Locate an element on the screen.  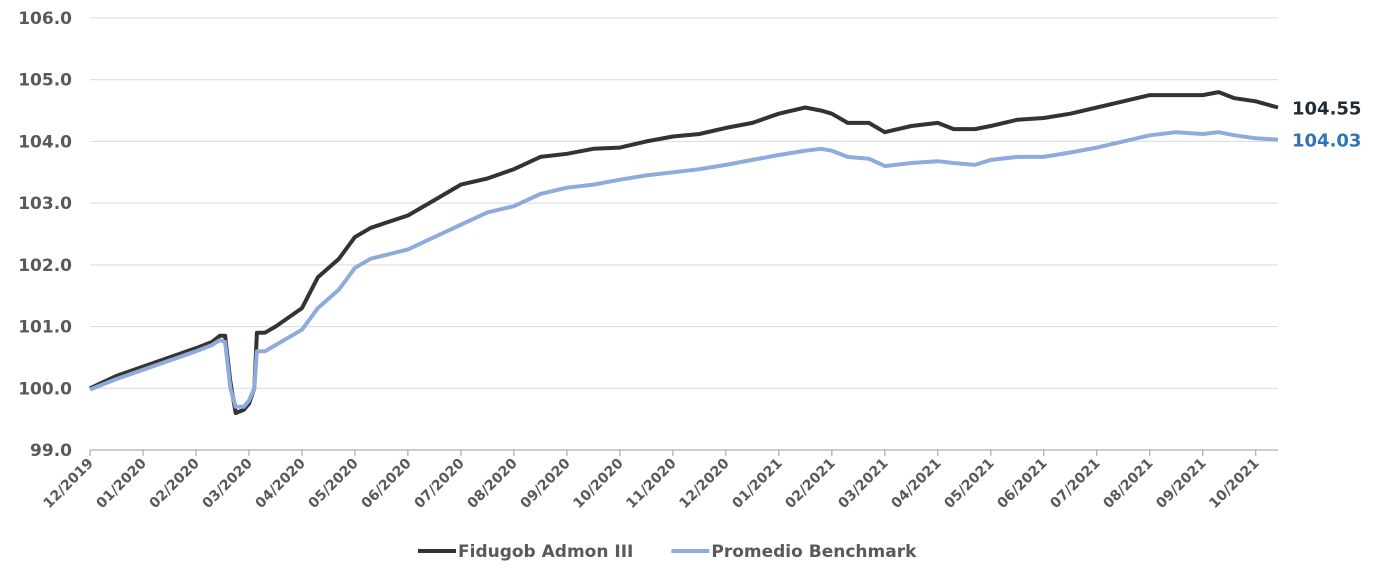
x-tick-label: 09/2021 is located at coordinates (1181, 484).